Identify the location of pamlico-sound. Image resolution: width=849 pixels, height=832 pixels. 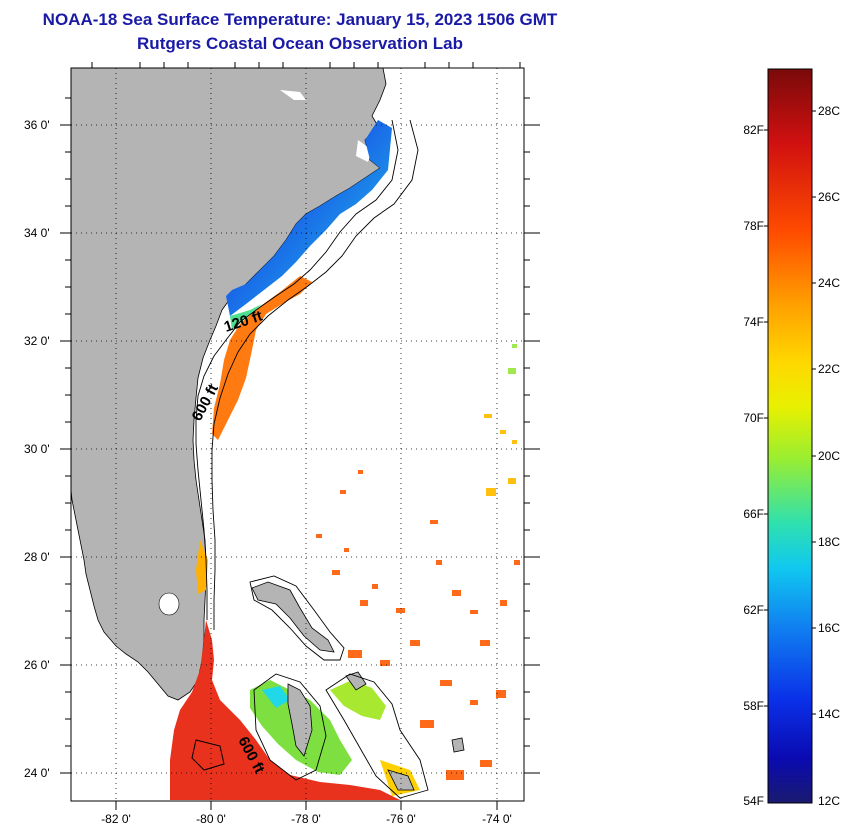
(364, 151).